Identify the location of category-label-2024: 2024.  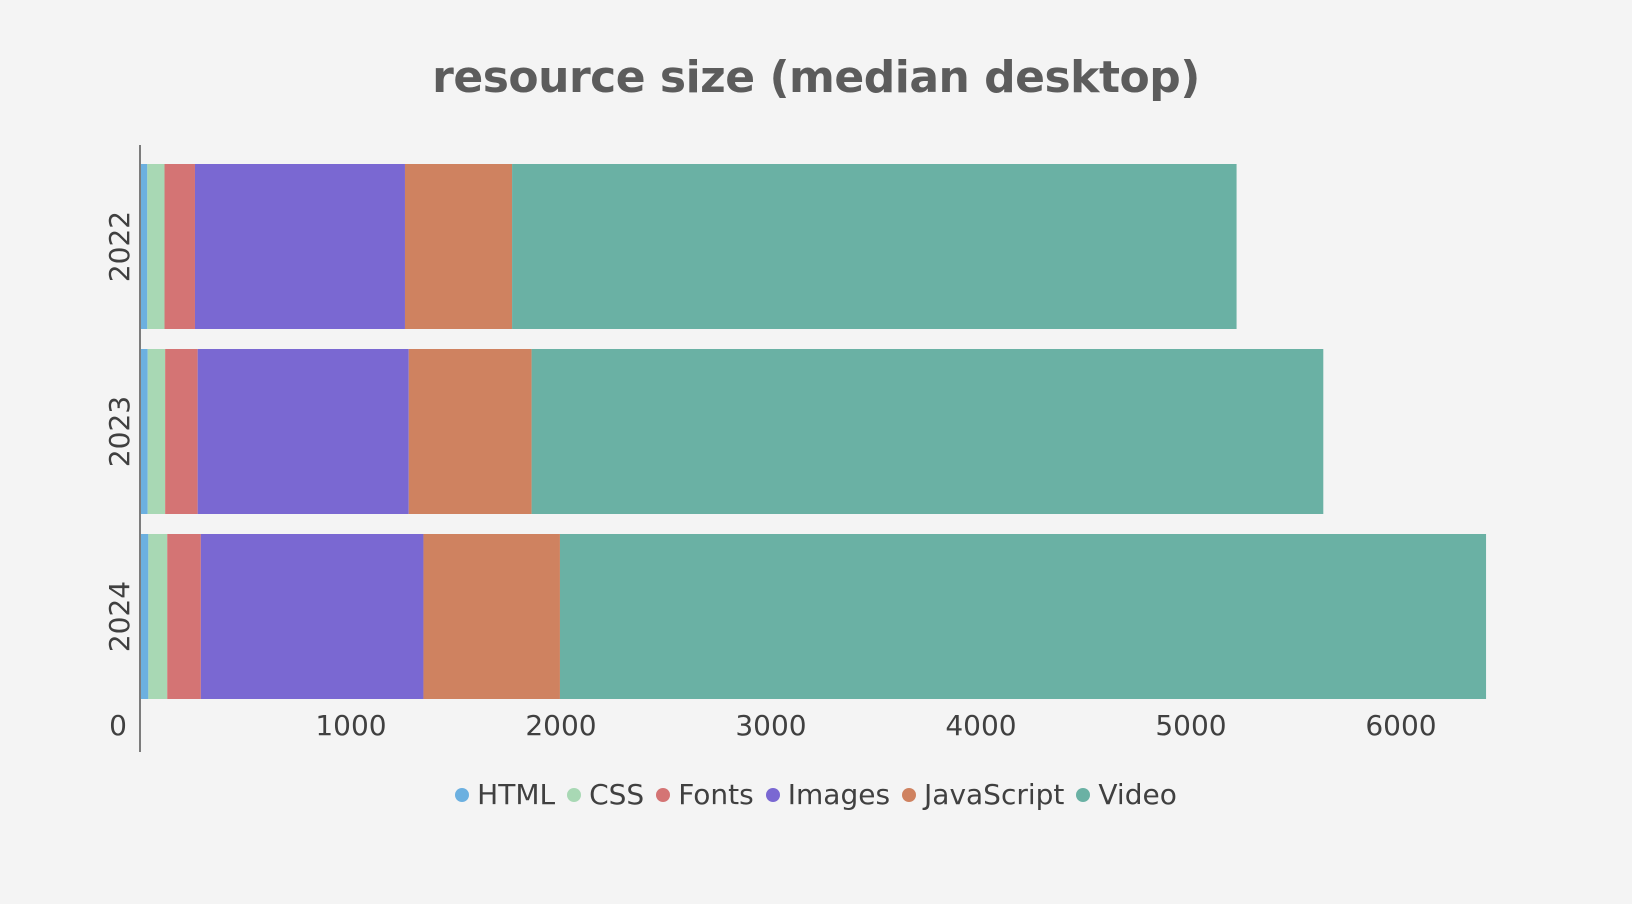
(119, 616).